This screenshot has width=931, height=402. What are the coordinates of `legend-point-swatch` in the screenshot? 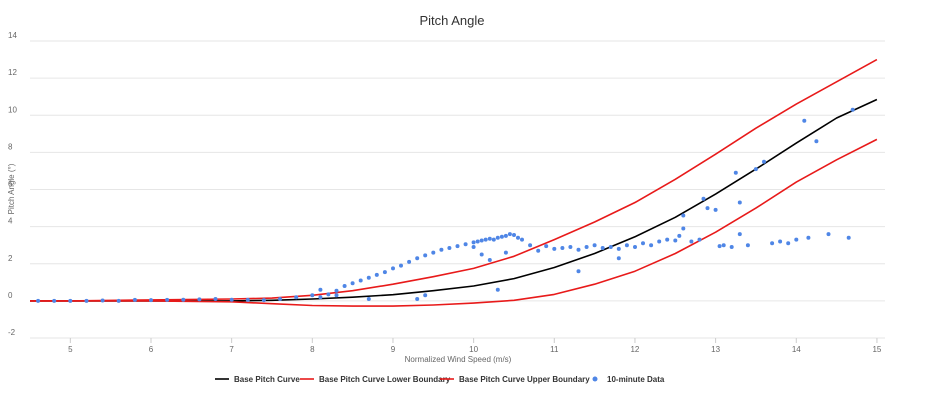 It's located at (595, 379).